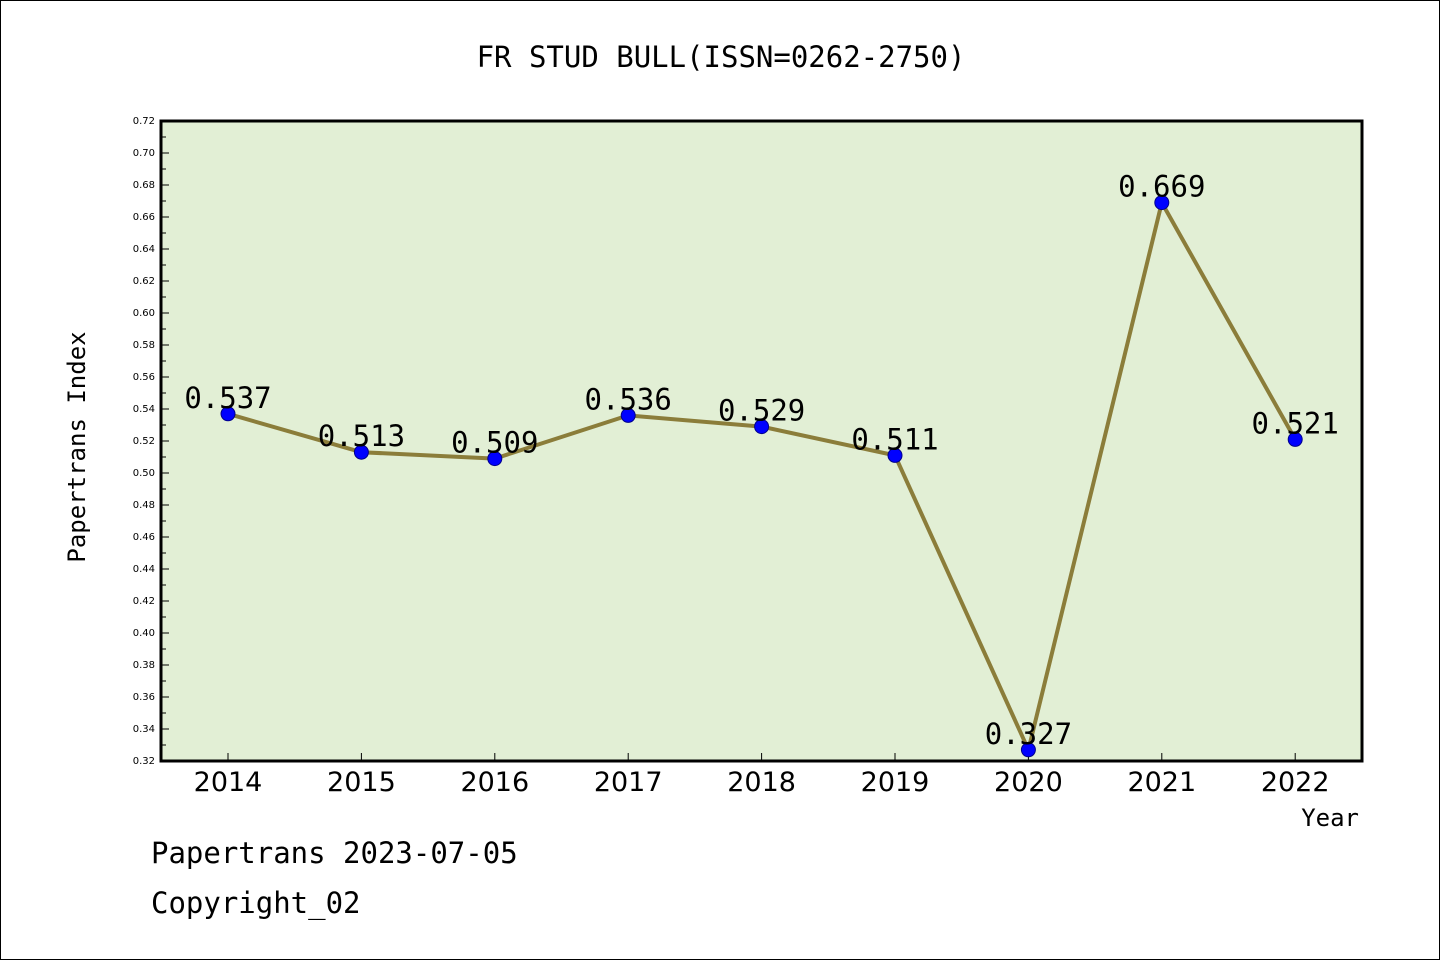 The width and height of the screenshot is (1440, 961). What do you see at coordinates (1161, 782) in the screenshot?
I see `x-tick-label: 2021` at bounding box center [1161, 782].